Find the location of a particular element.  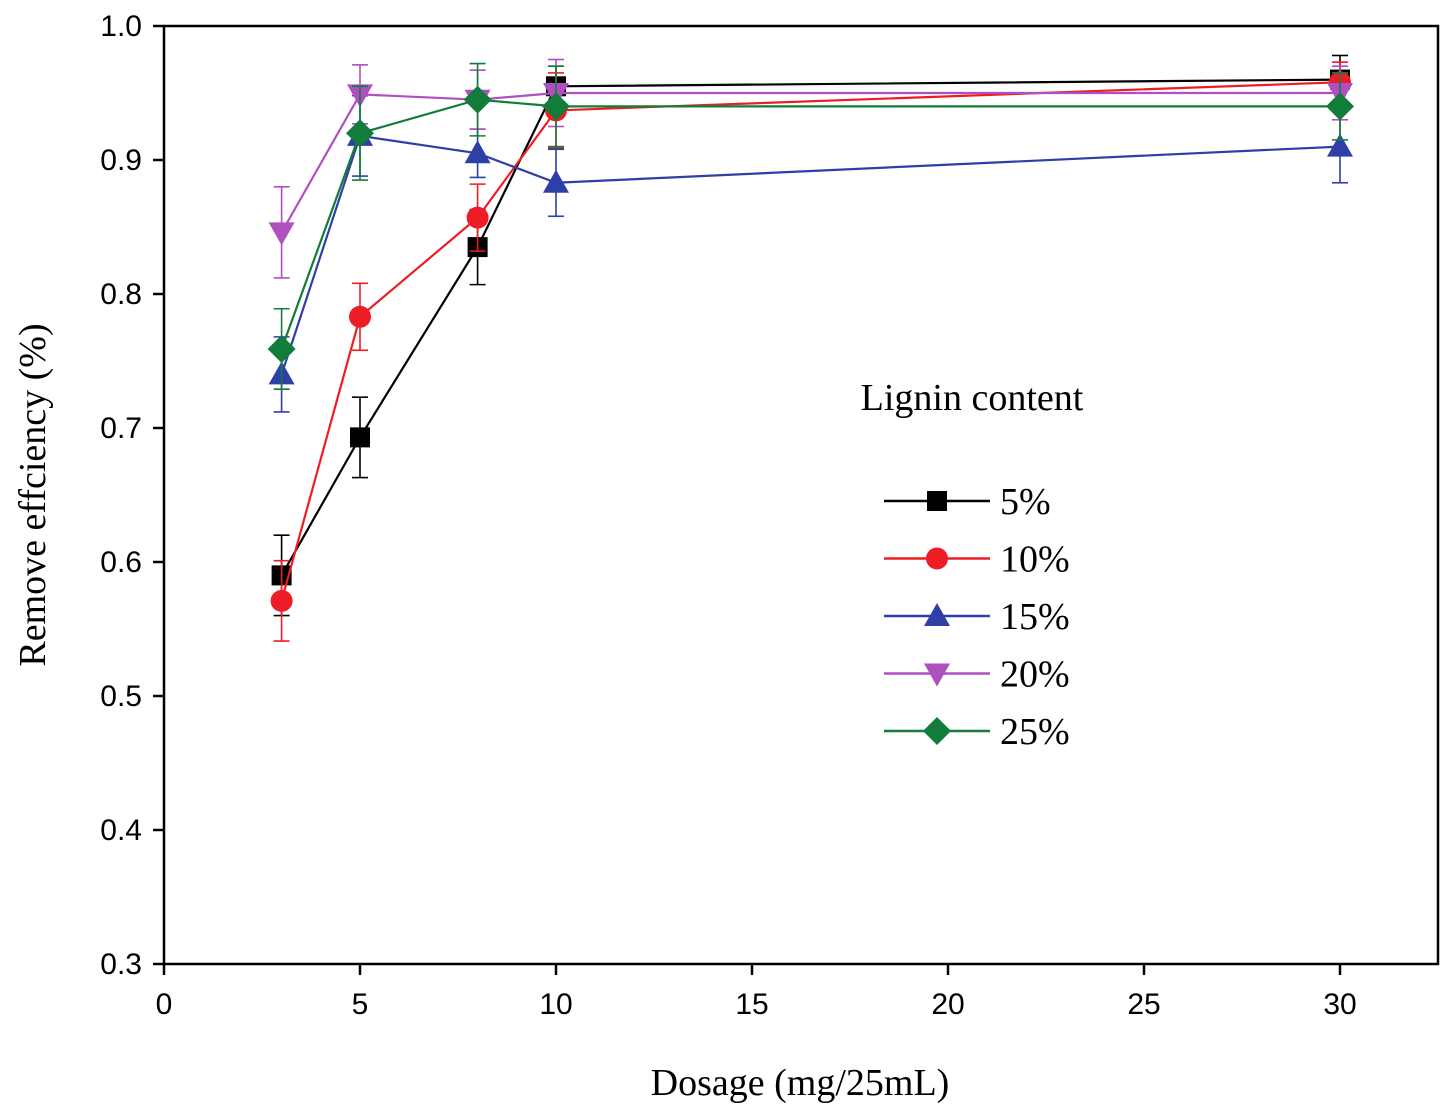

x-tick-label: 5 is located at coordinates (360, 1004).